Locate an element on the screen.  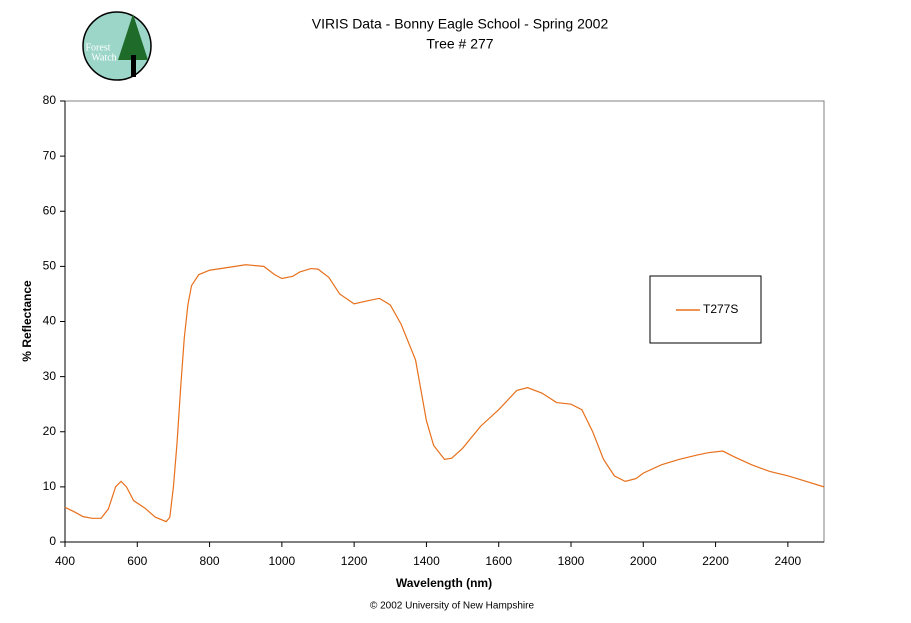
y-tick-label: 20 is located at coordinates (50, 431).